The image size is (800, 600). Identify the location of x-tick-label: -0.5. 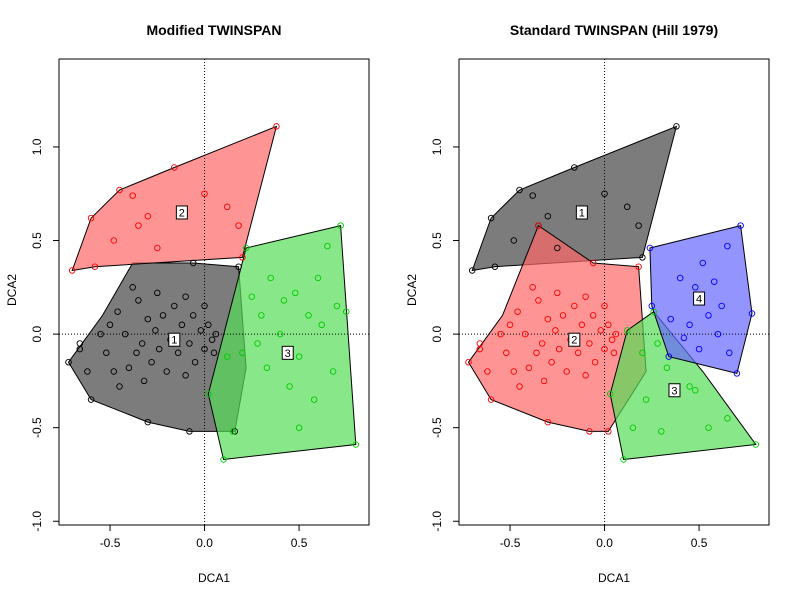
(510, 543).